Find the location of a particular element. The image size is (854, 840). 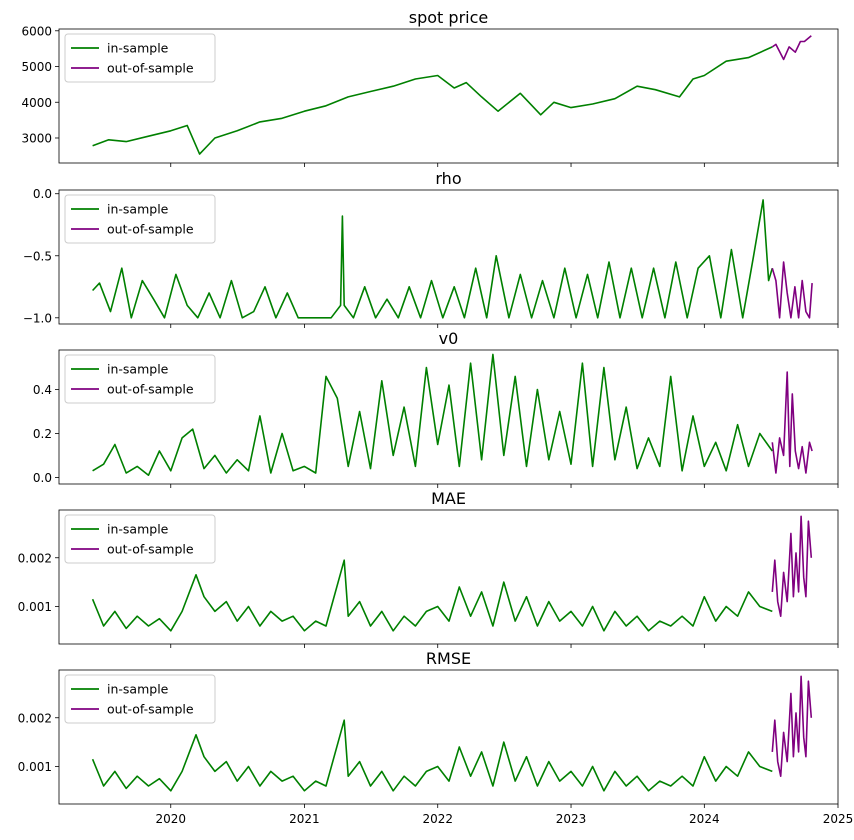

y-tick-label: 0.2 is located at coordinates (42, 434).